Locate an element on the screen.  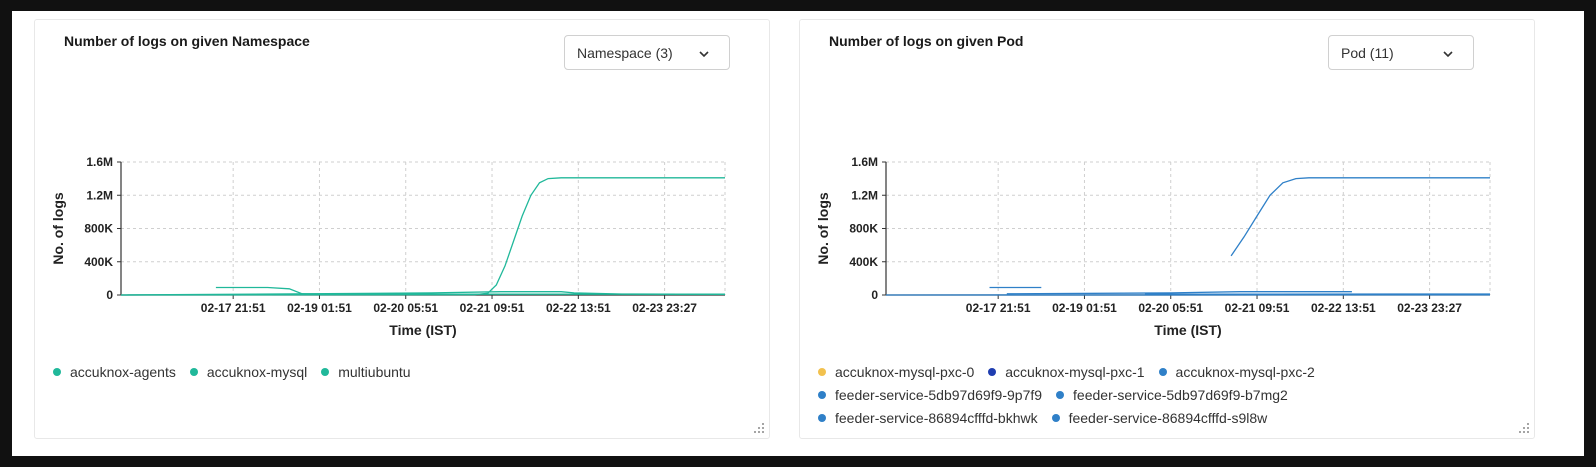
legend-label: accuknox-mysql-pxc-2 is located at coordinates (1245, 372).